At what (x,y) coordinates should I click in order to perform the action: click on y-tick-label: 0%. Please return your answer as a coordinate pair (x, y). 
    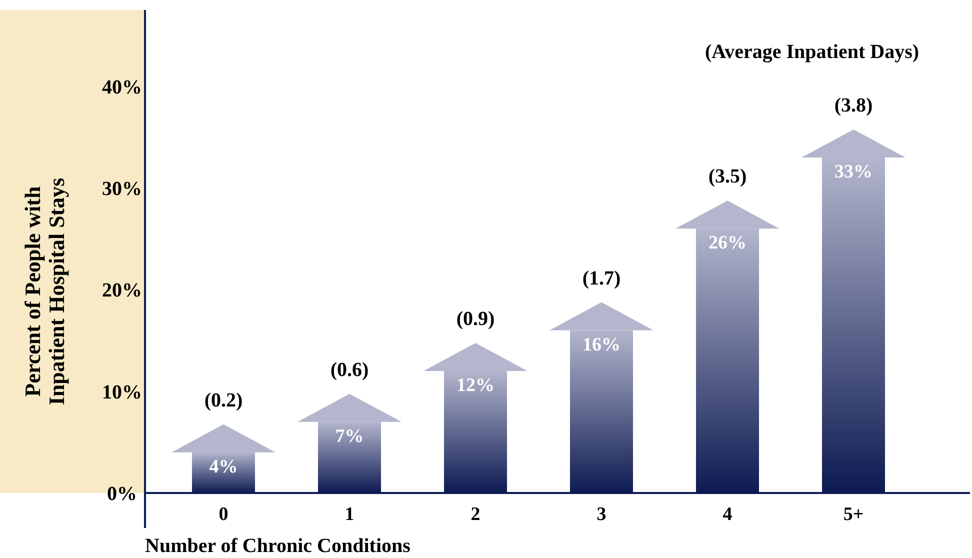
    Looking at the image, I should click on (122, 494).